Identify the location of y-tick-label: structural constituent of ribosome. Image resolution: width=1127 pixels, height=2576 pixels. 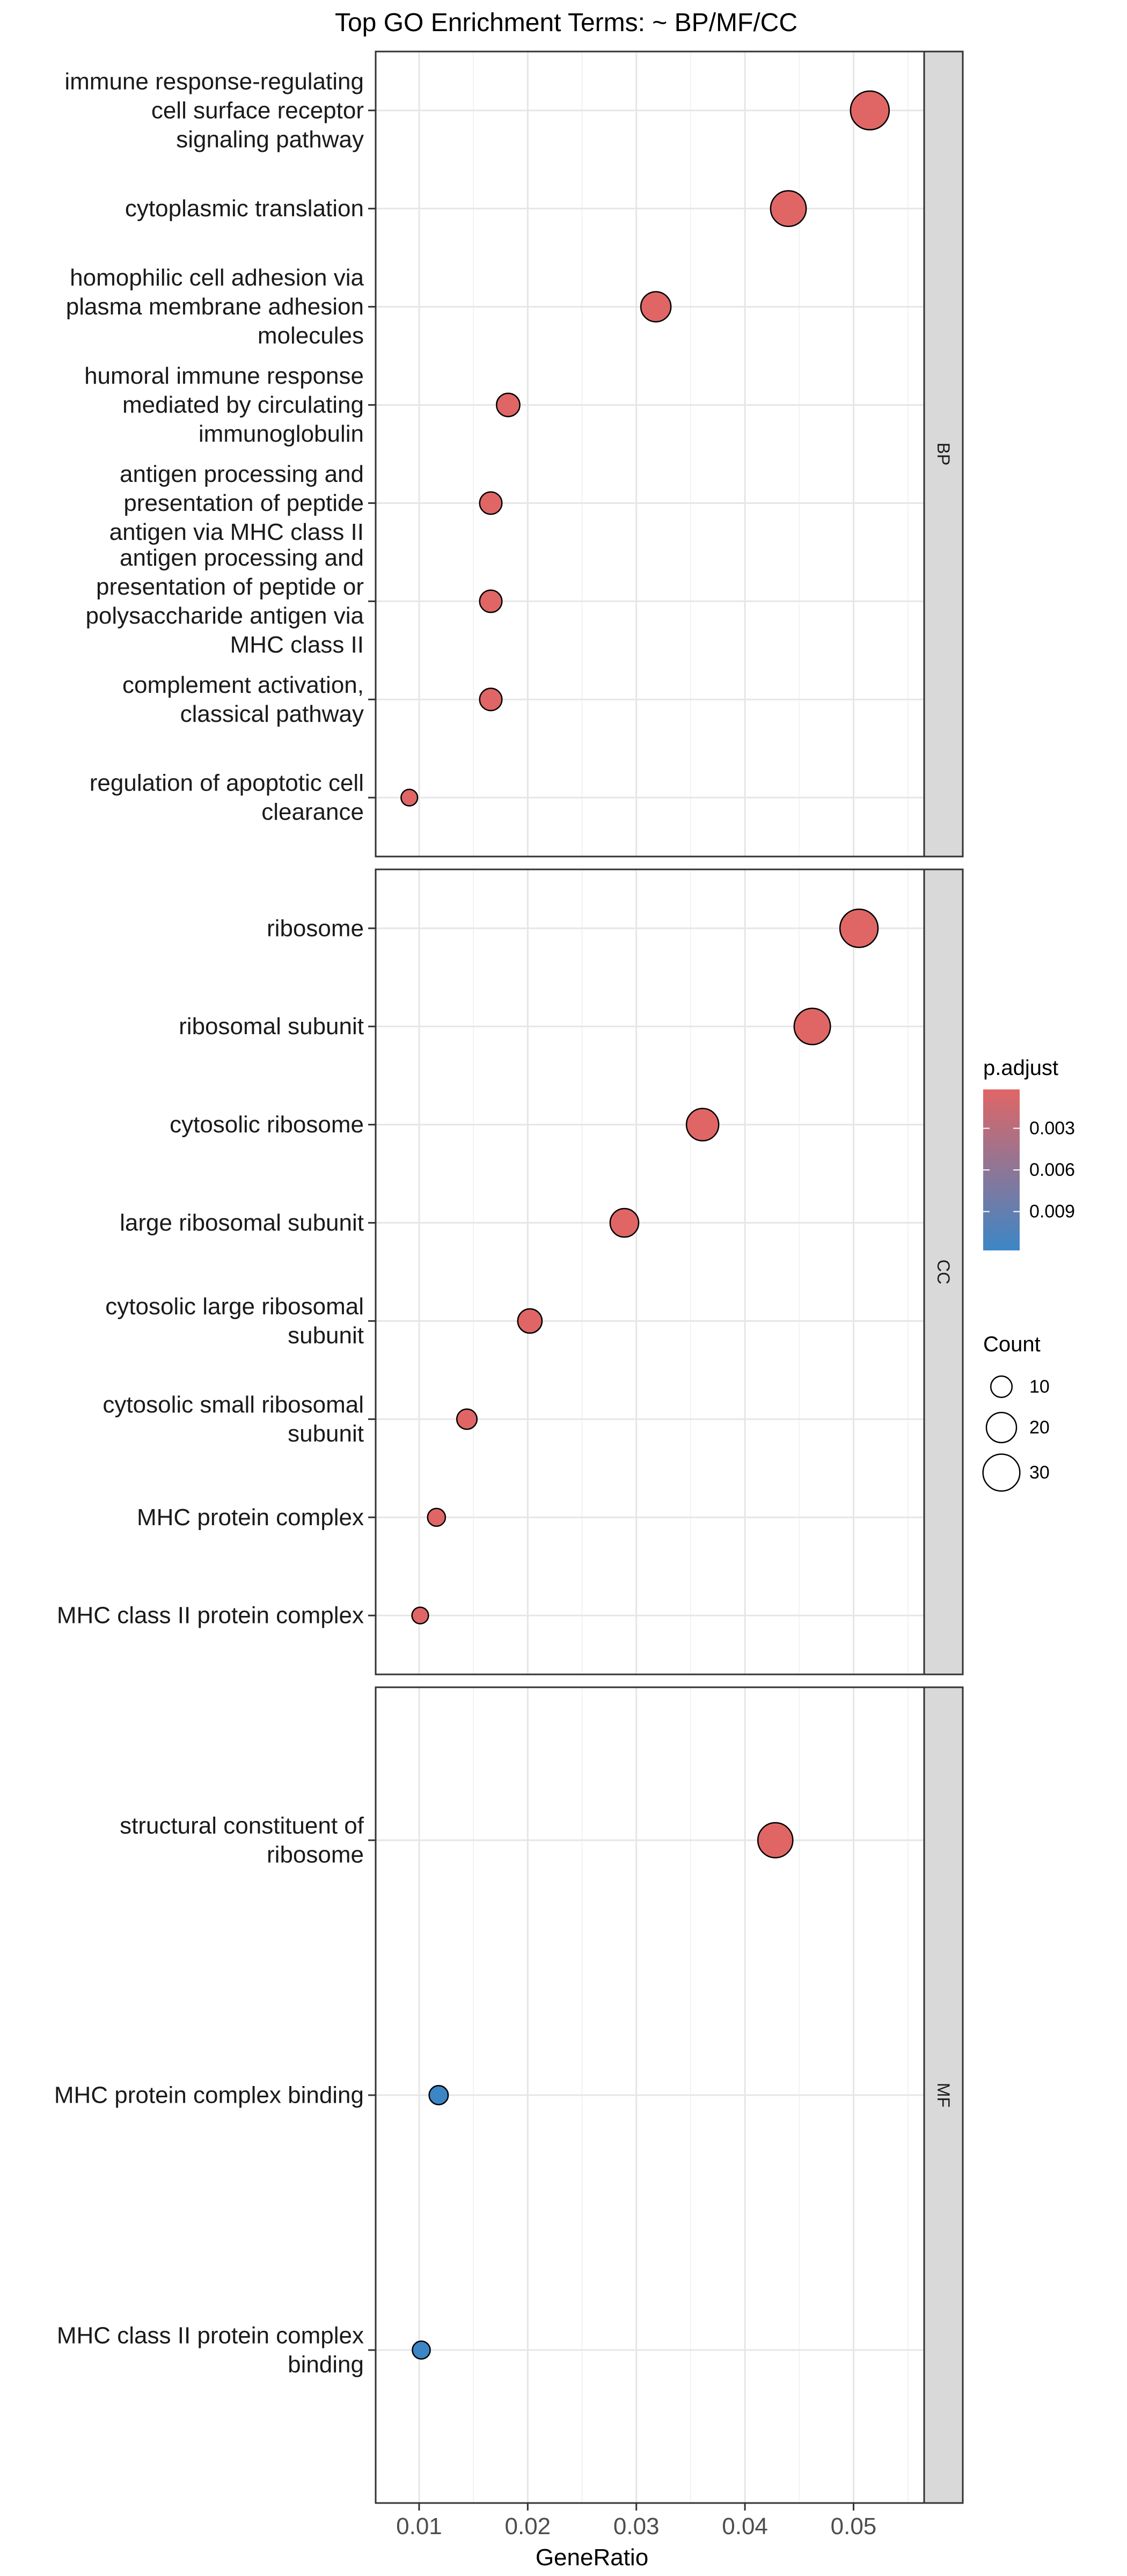
(242, 1840).